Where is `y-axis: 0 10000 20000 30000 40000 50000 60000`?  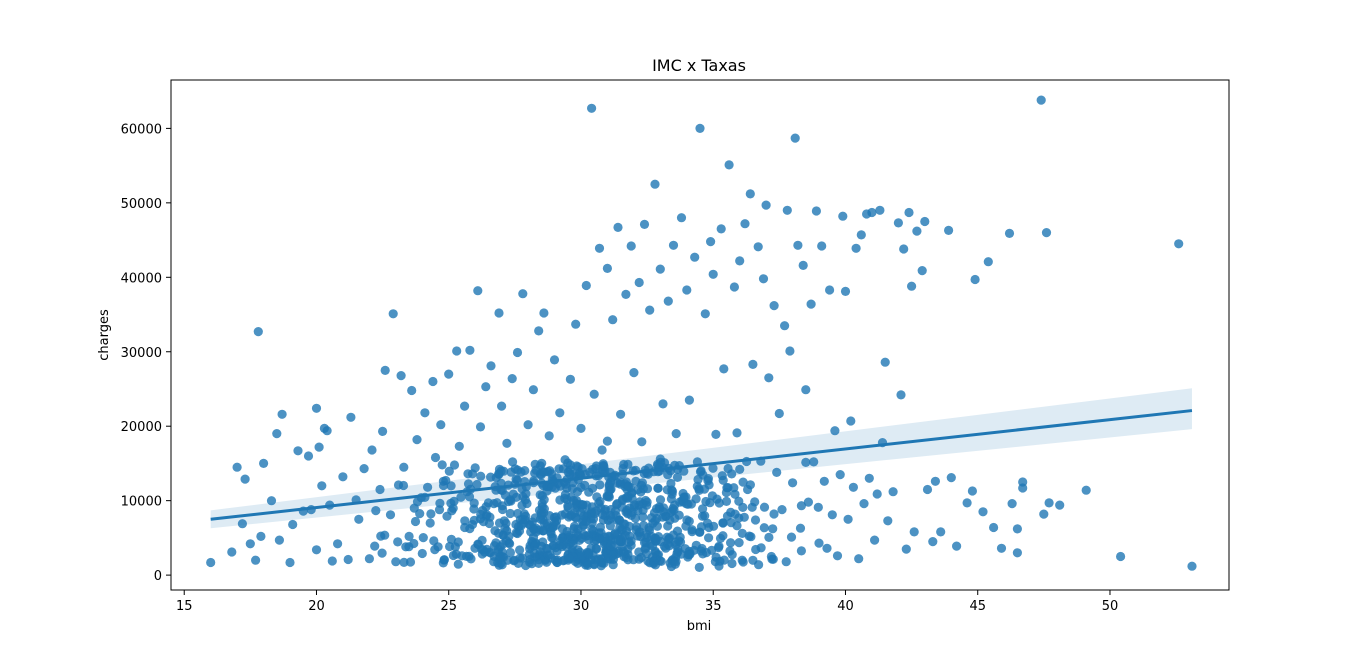
y-axis: 0 10000 20000 30000 40000 50000 60000 is located at coordinates (146, 353).